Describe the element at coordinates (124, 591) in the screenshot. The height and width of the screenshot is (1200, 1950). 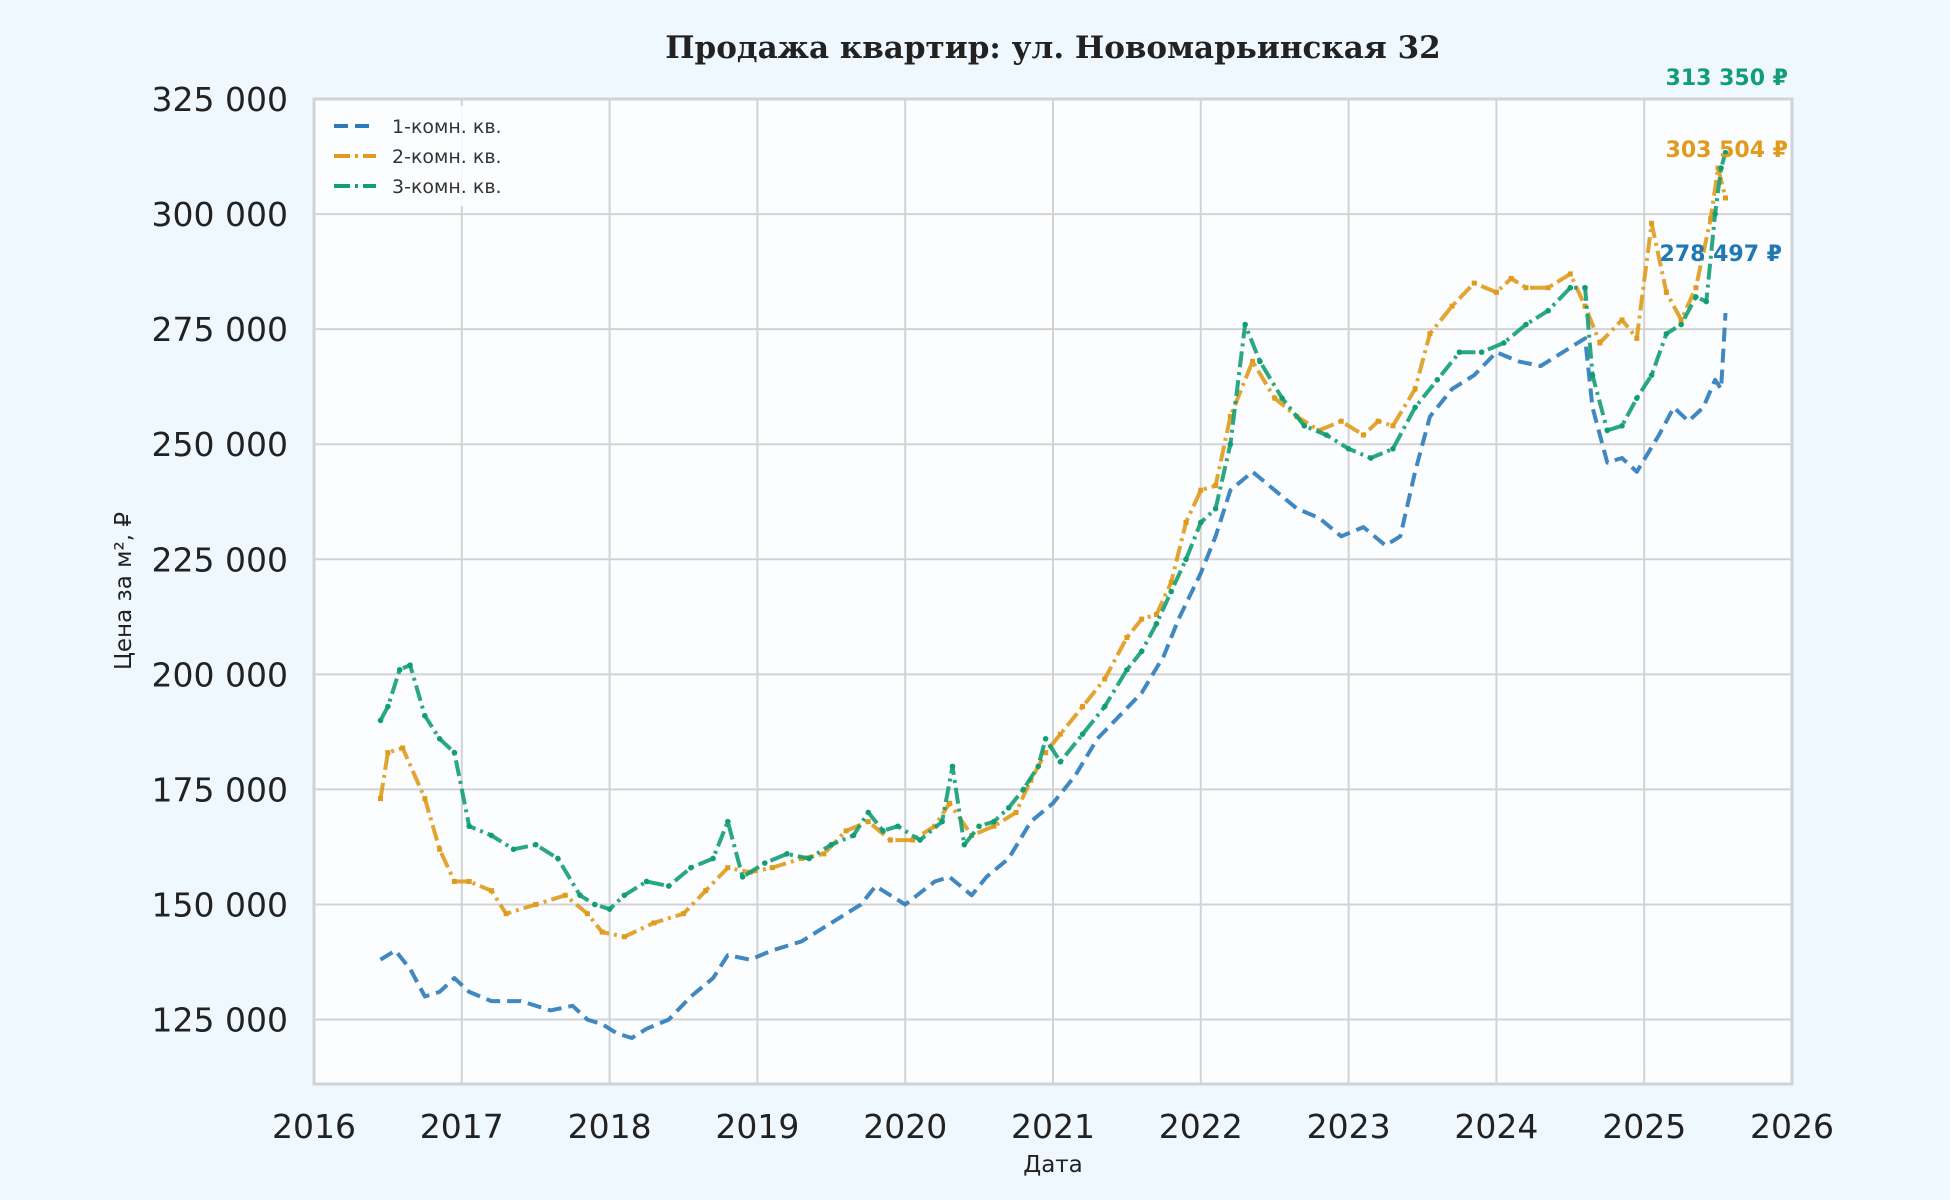
I see `y-axis-label: Цена за м², ₽` at that location.